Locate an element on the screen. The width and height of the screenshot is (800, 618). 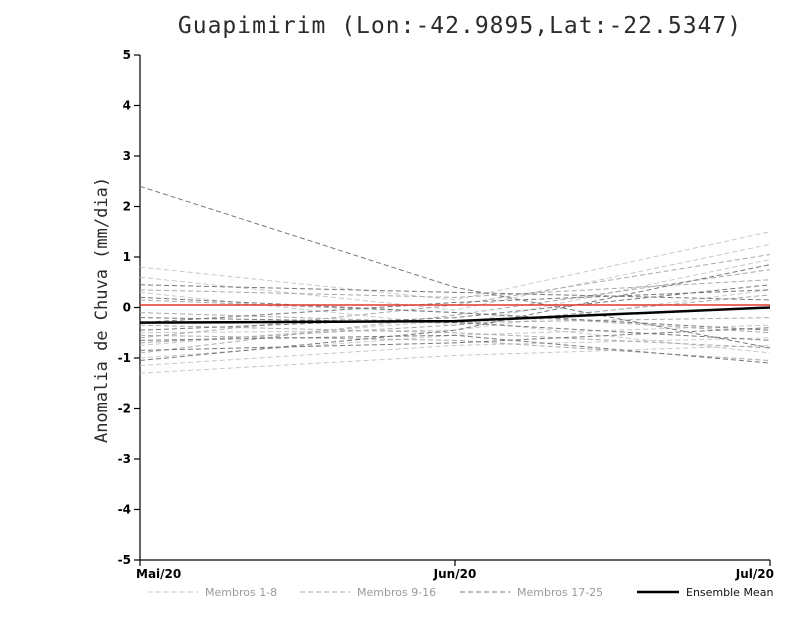
chart-title: Guapimirim (Lon:-42.9895,Lat:-22.5347) is located at coordinates (460, 26).